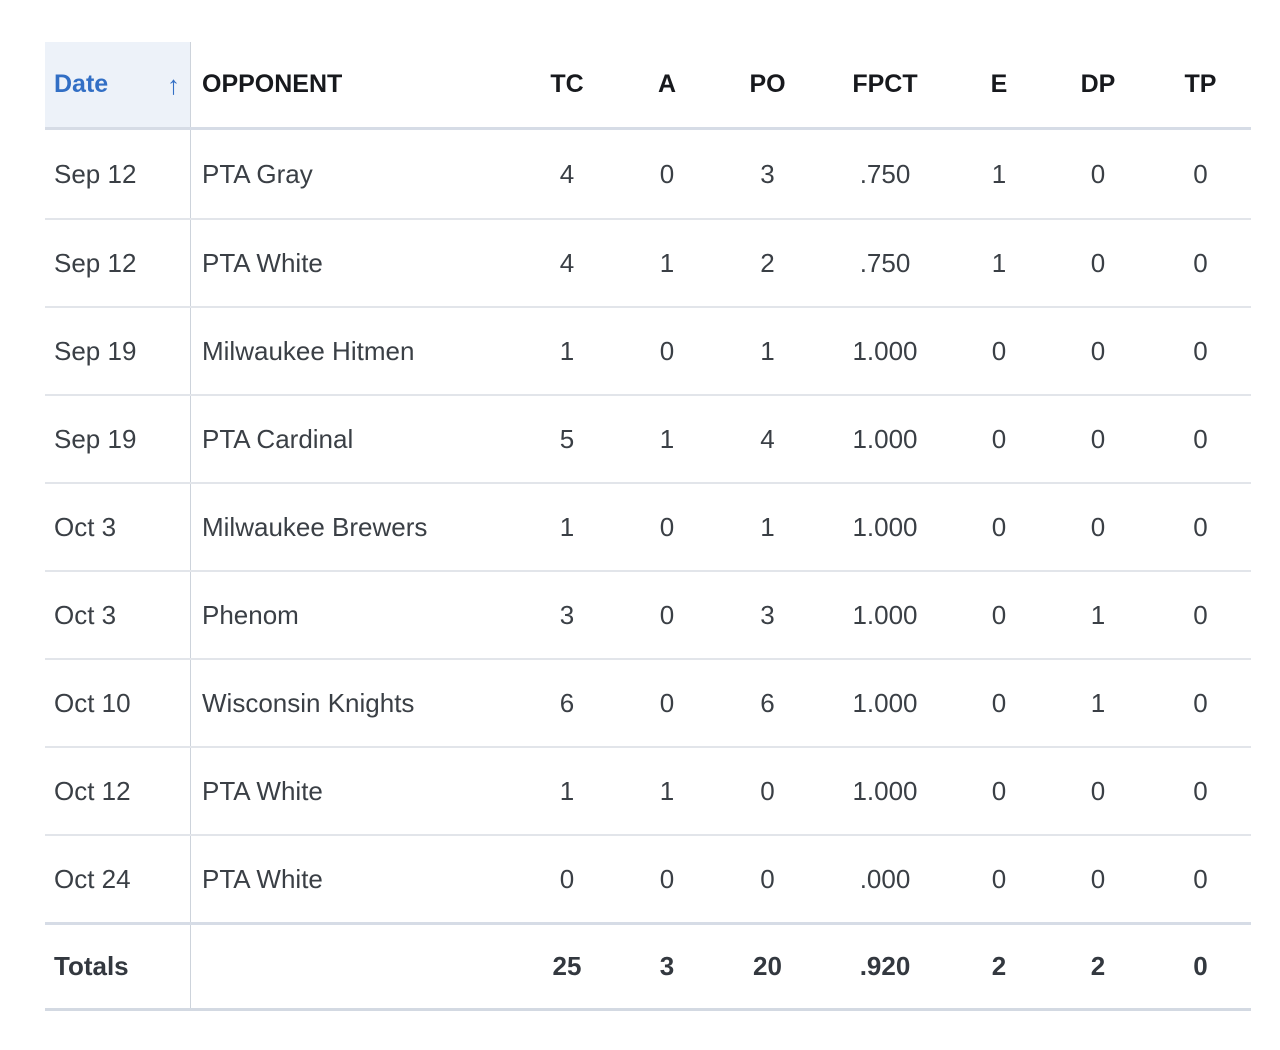  I want to click on totals-row: Totals 25 3 20 .920 2 2 0, so click(648, 966).